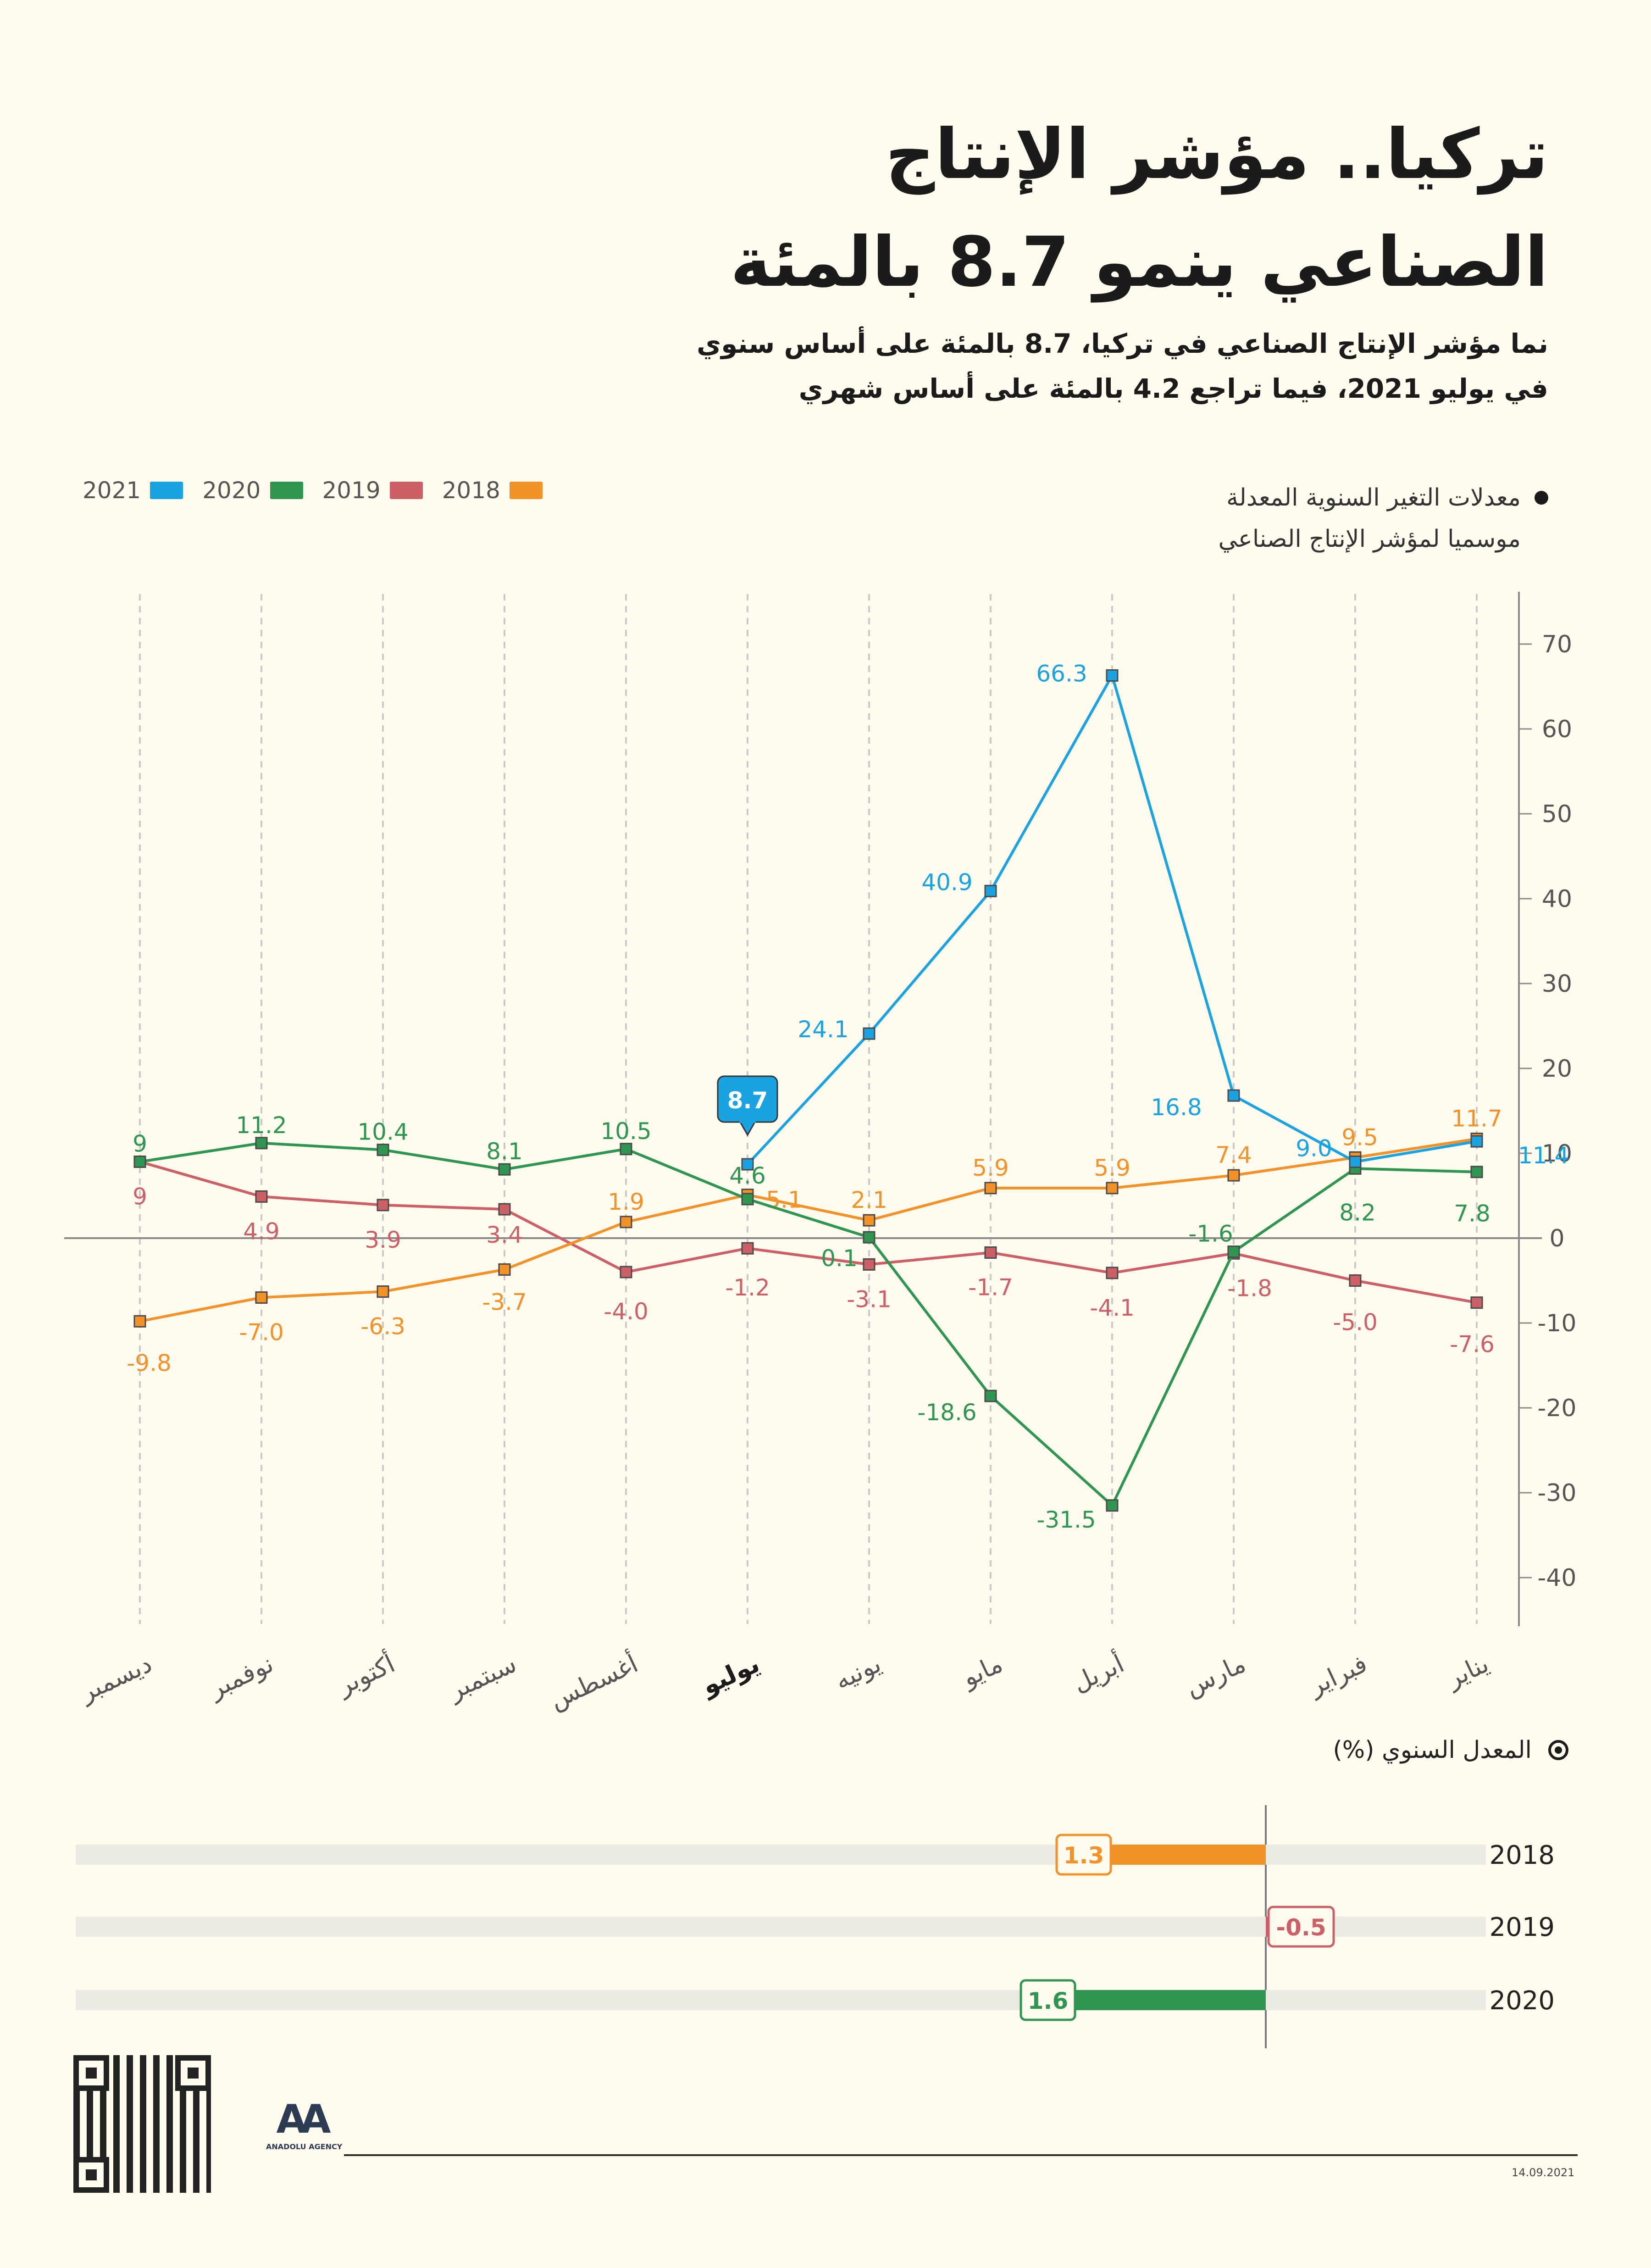 The width and height of the screenshot is (1651, 2268). Describe the element at coordinates (1467, 1672) in the screenshot. I see `x-tick-label: يناير` at that location.